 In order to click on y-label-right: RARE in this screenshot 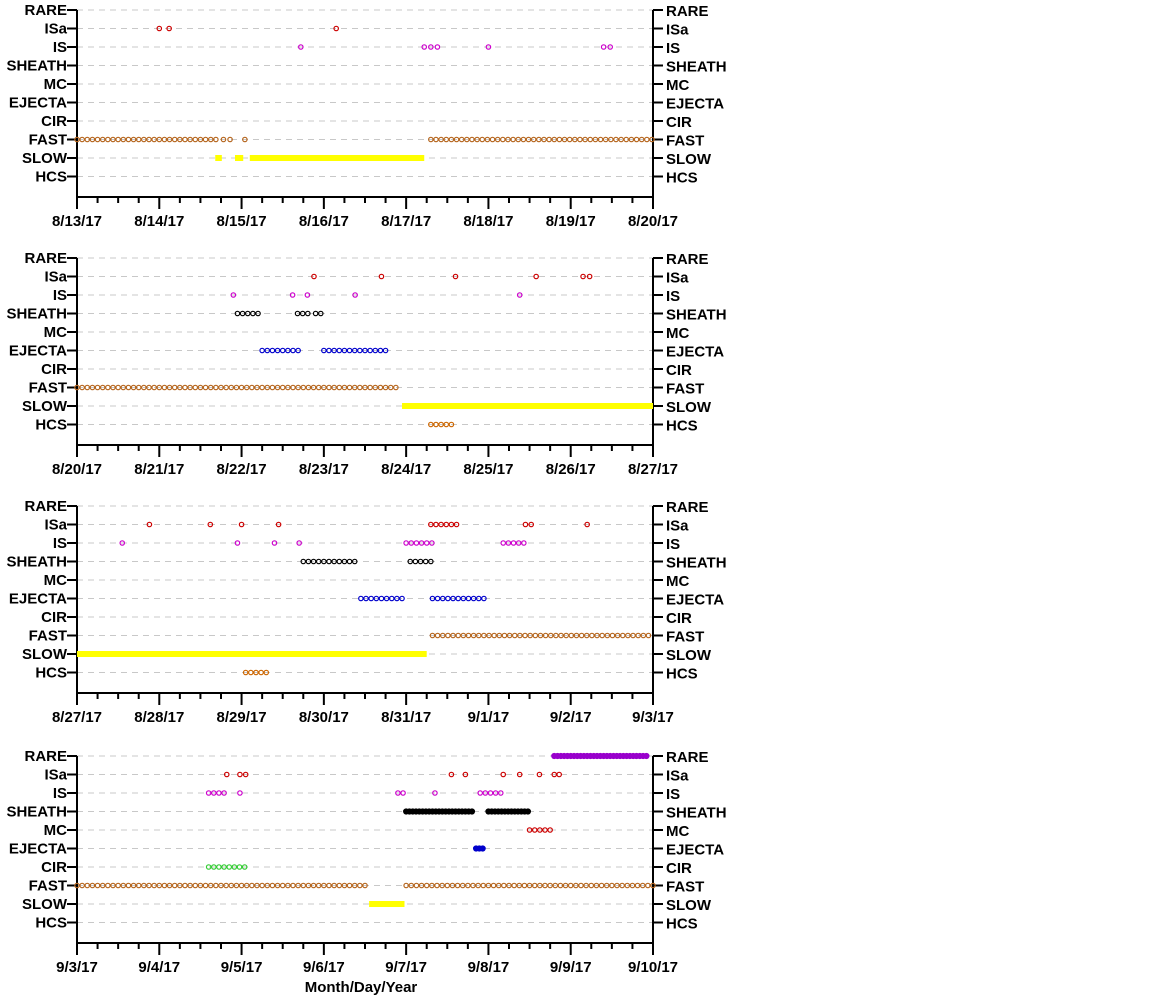, I will do `click(687, 259)`.